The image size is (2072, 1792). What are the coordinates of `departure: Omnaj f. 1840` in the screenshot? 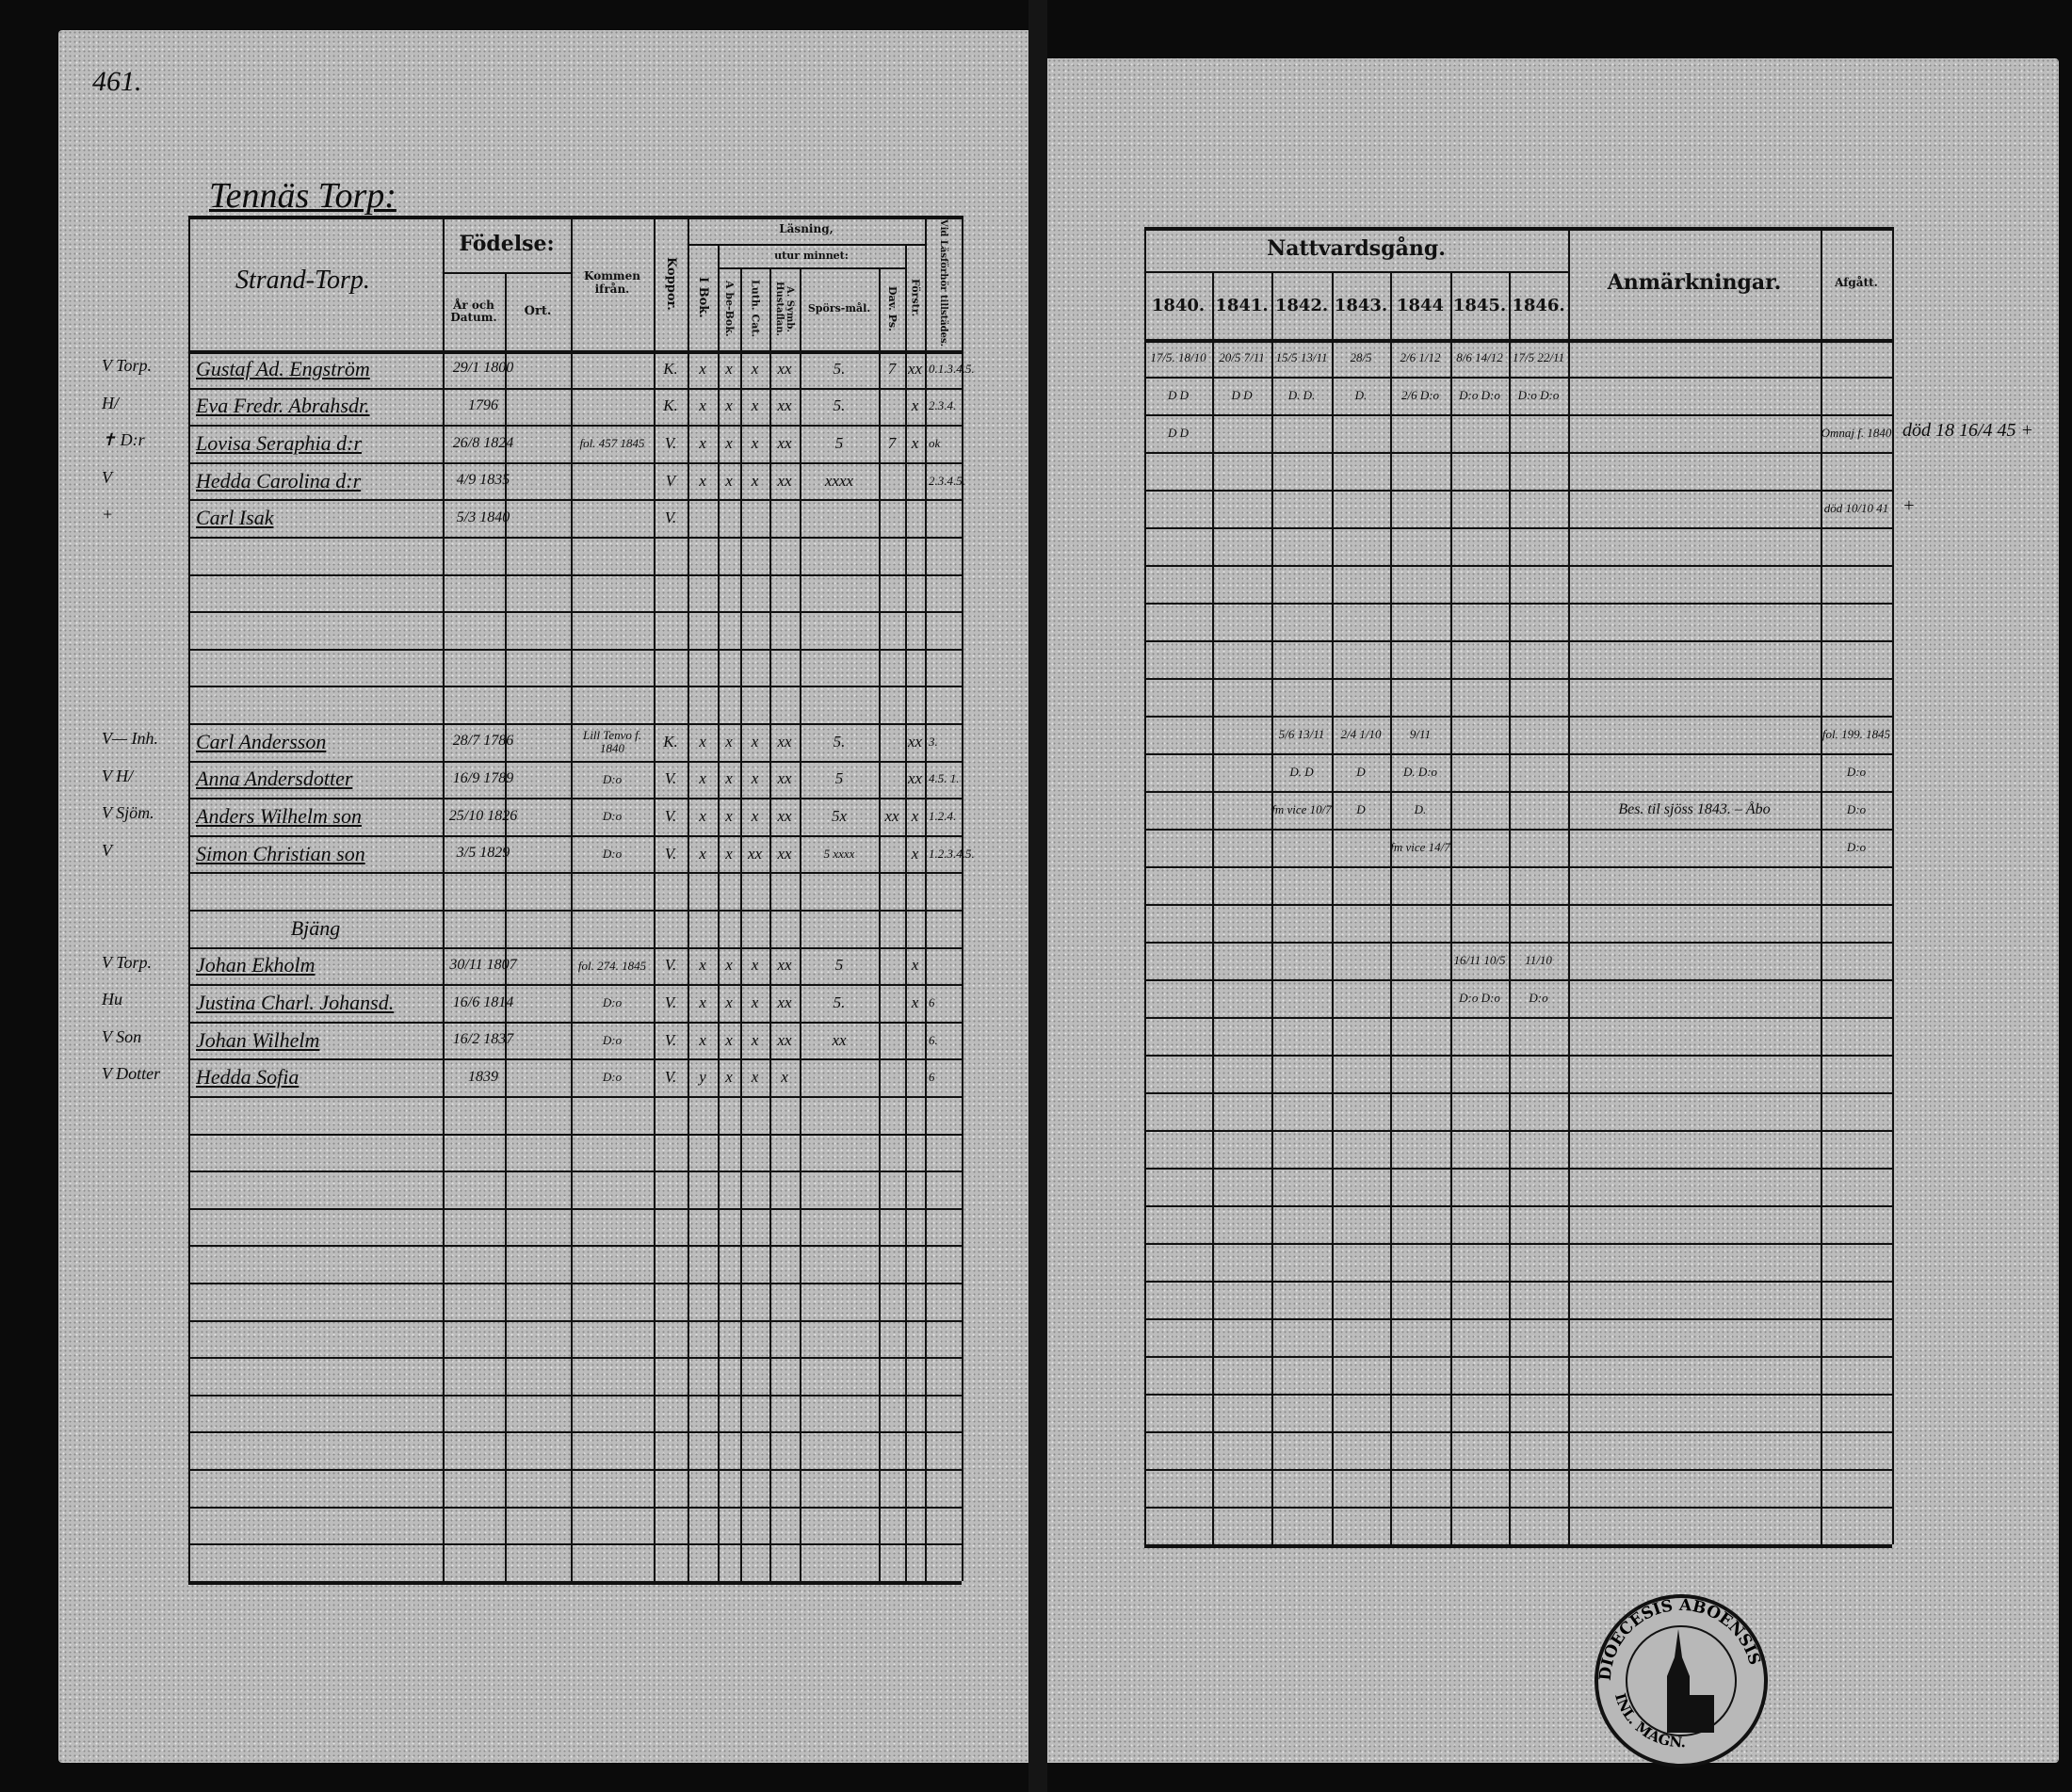 It's located at (1857, 433).